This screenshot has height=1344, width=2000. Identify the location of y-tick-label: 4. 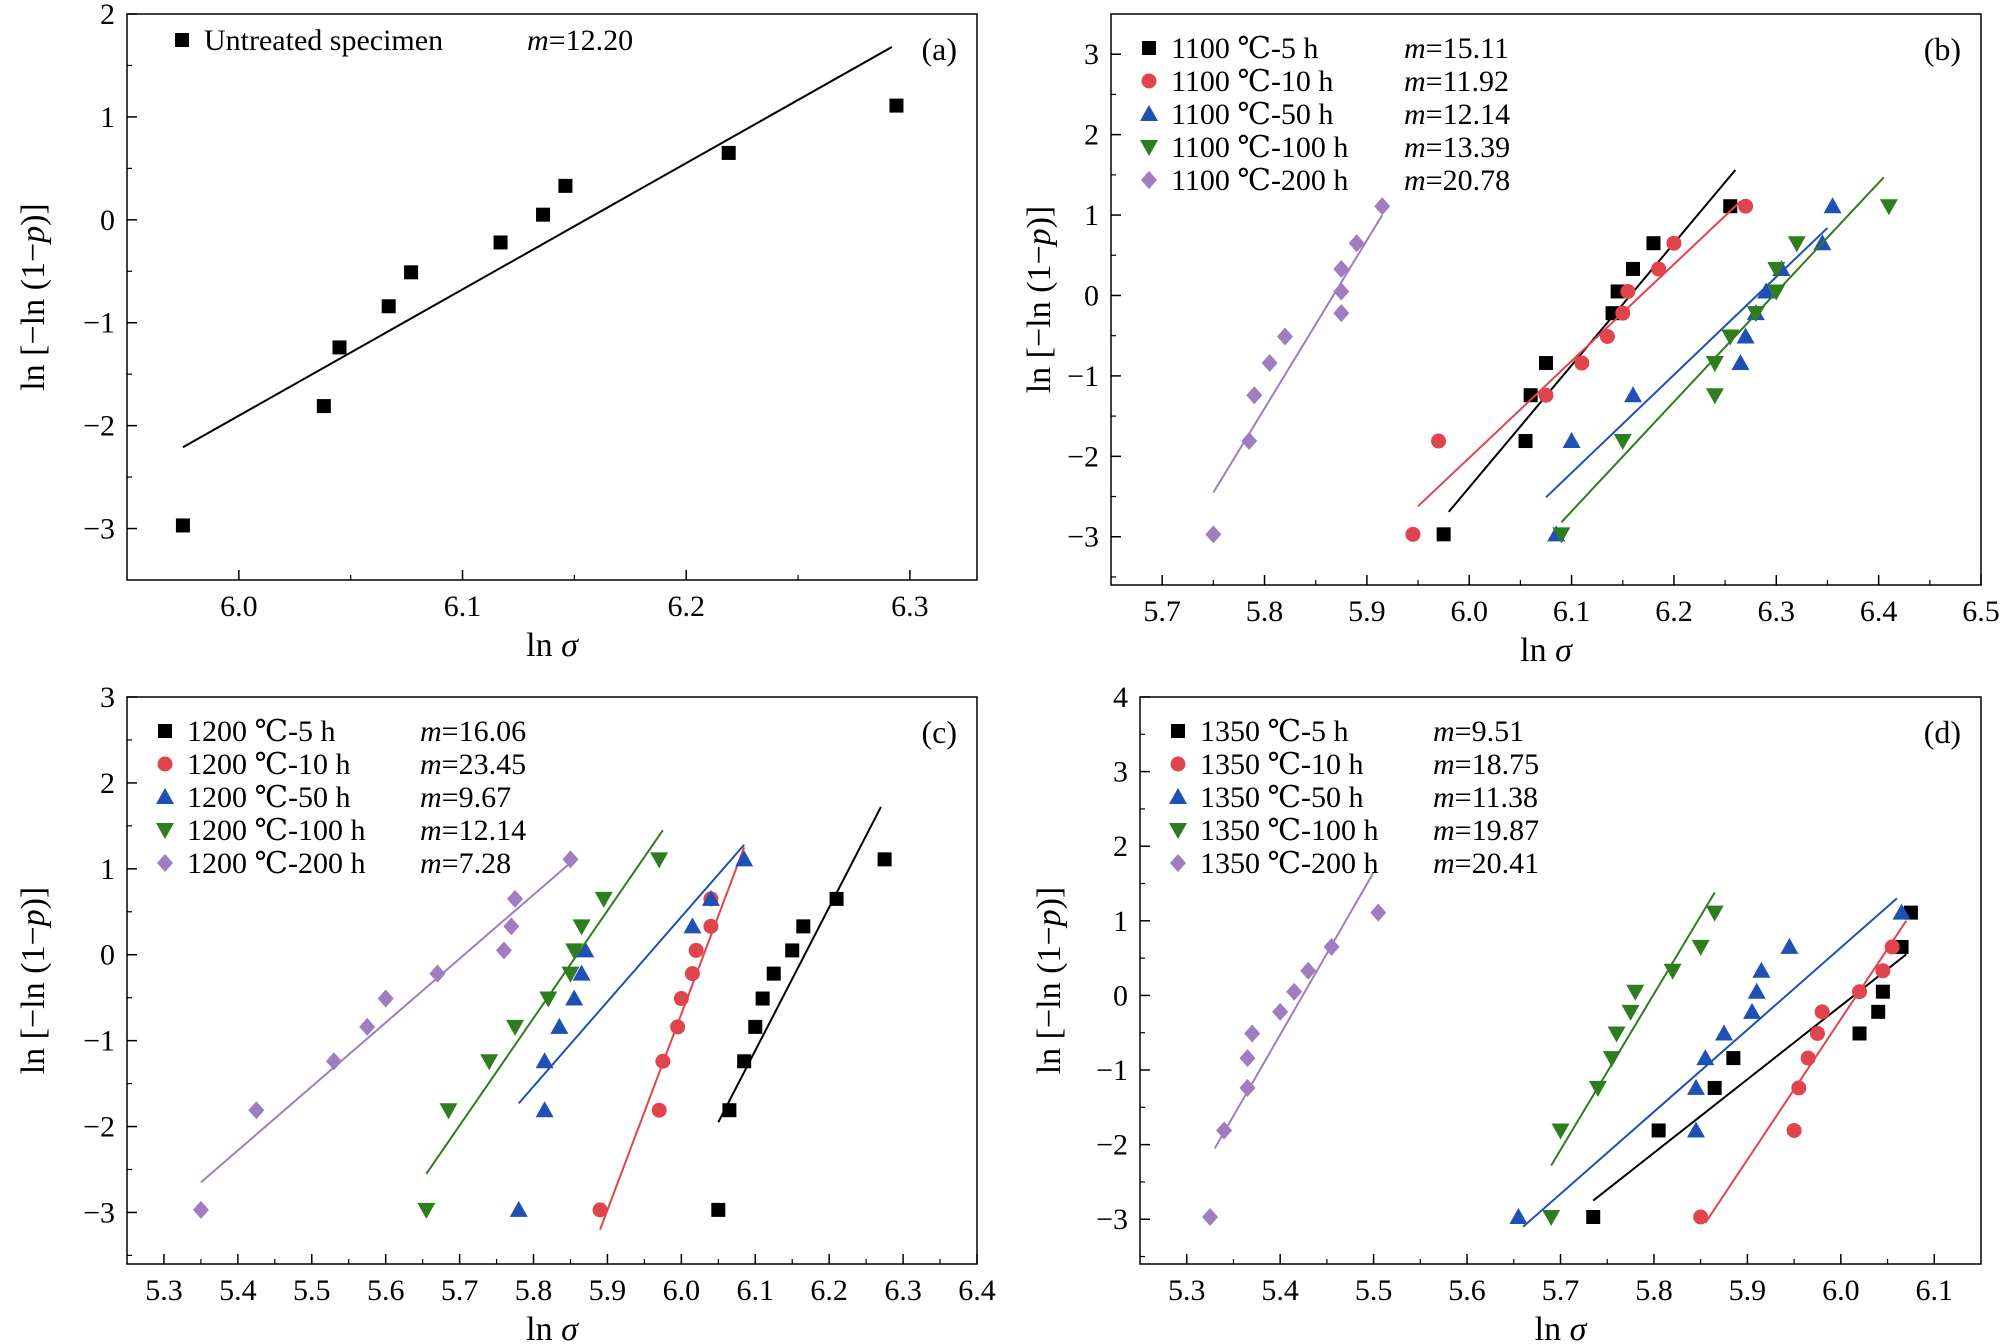
(1120, 697).